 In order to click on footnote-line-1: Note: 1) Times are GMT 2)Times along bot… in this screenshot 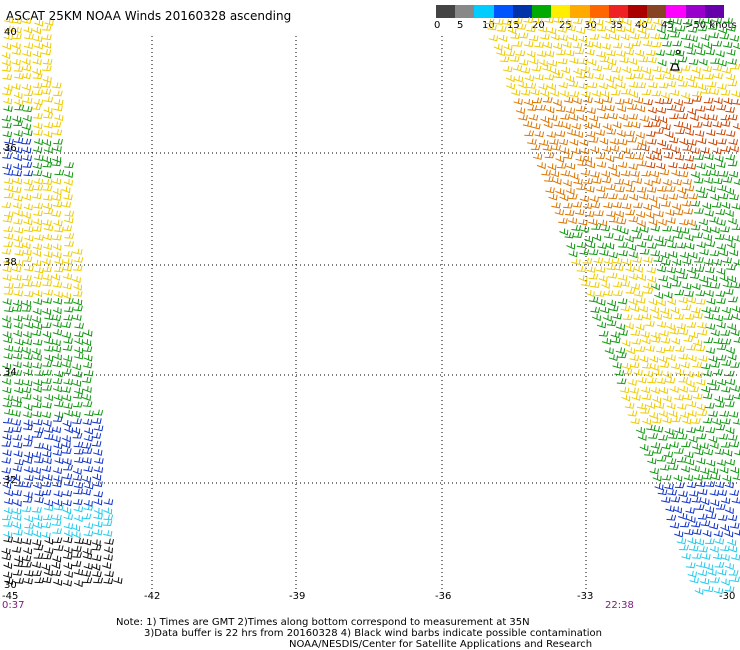, I will do `click(323, 622)`.